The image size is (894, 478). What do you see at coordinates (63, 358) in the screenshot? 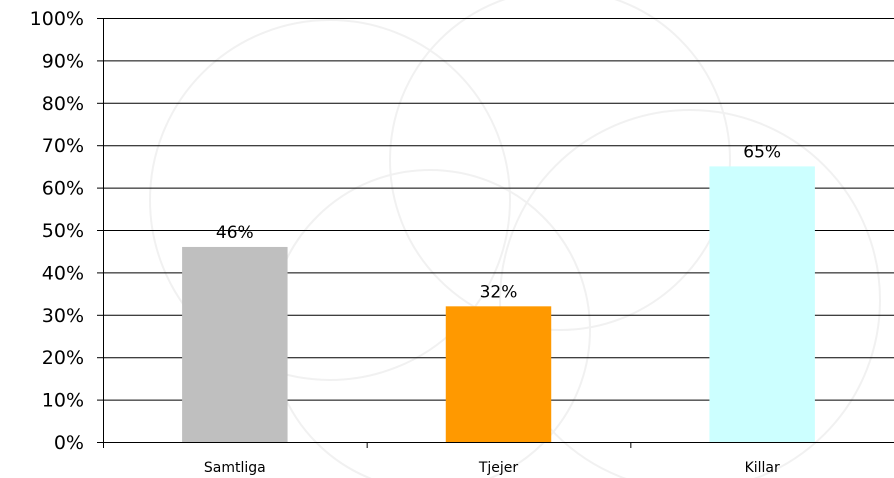
I see `y-tick-label: 20%` at bounding box center [63, 358].